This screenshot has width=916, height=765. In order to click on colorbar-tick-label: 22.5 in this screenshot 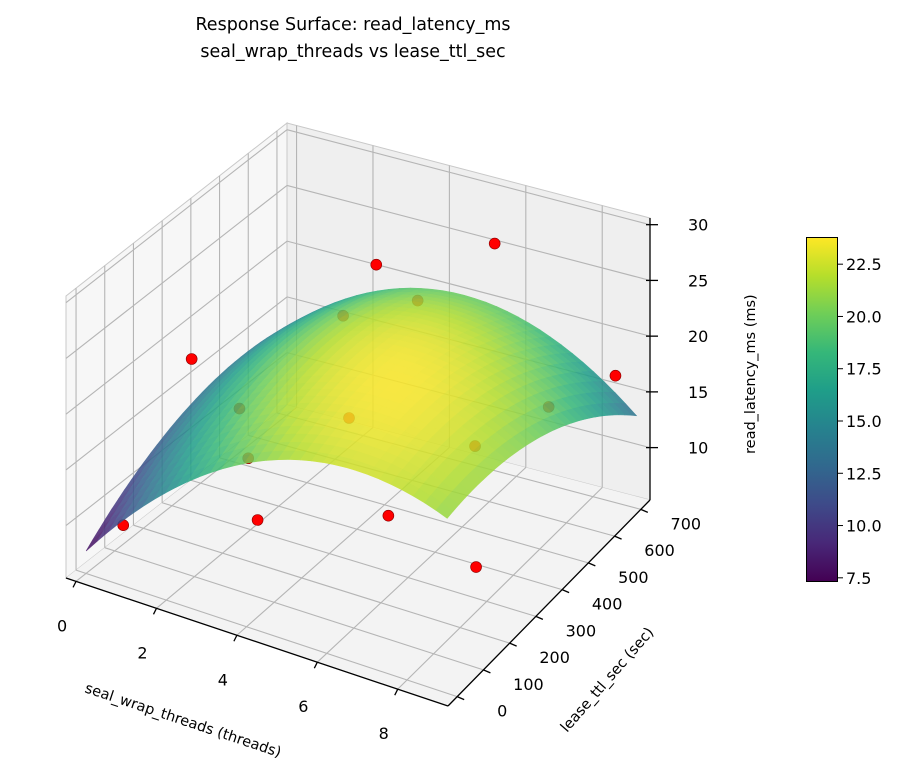, I will do `click(864, 264)`.